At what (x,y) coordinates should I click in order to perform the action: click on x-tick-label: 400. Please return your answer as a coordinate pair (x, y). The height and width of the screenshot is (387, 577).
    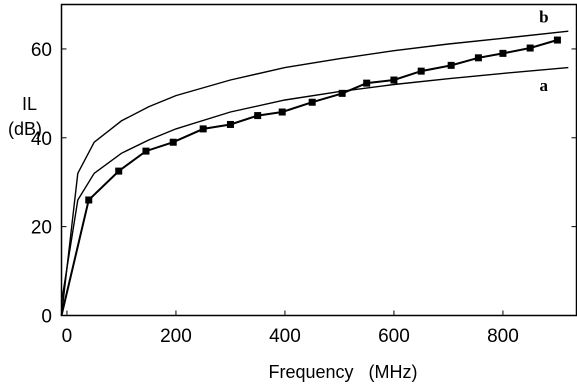
    Looking at the image, I should click on (285, 336).